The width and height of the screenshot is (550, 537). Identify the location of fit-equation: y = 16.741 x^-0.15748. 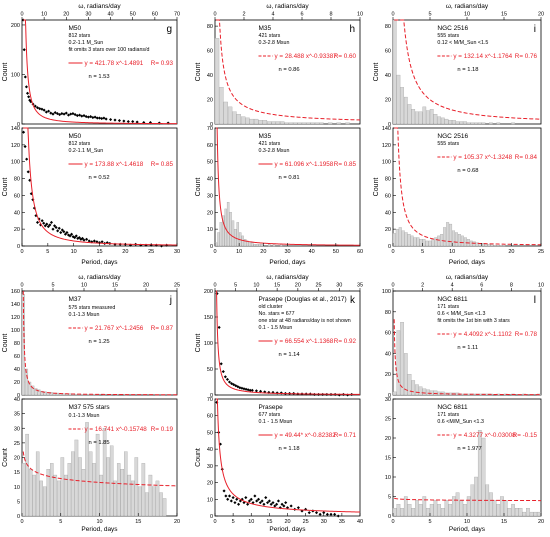
(116, 429).